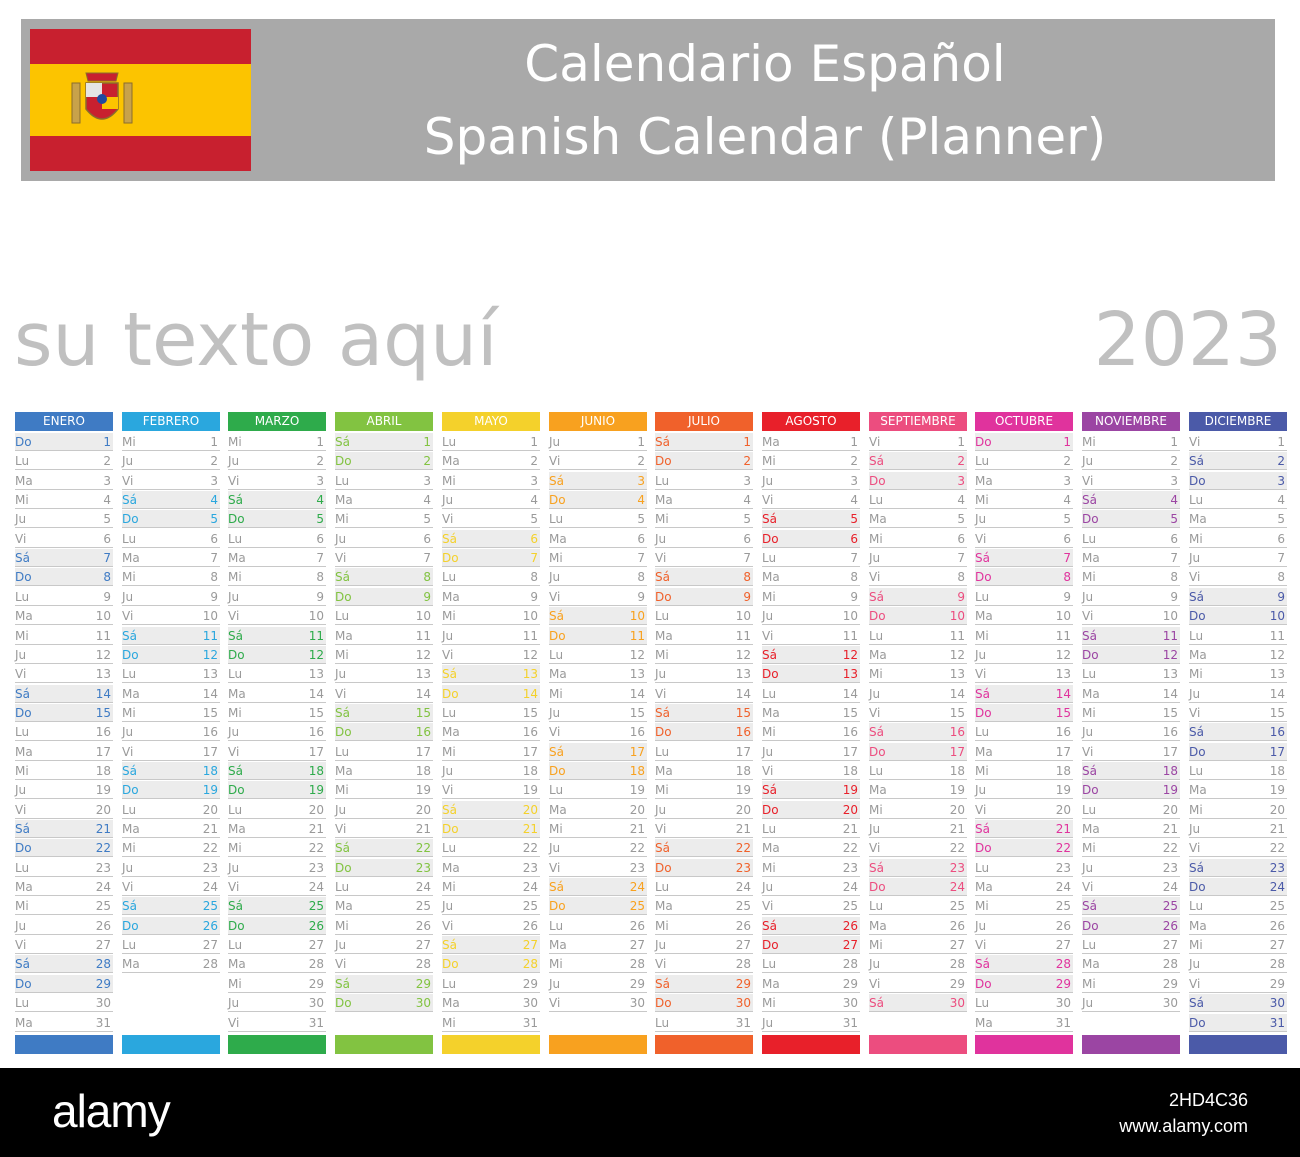 The height and width of the screenshot is (1157, 1300). I want to click on day-row: Ma 12, so click(918, 655).